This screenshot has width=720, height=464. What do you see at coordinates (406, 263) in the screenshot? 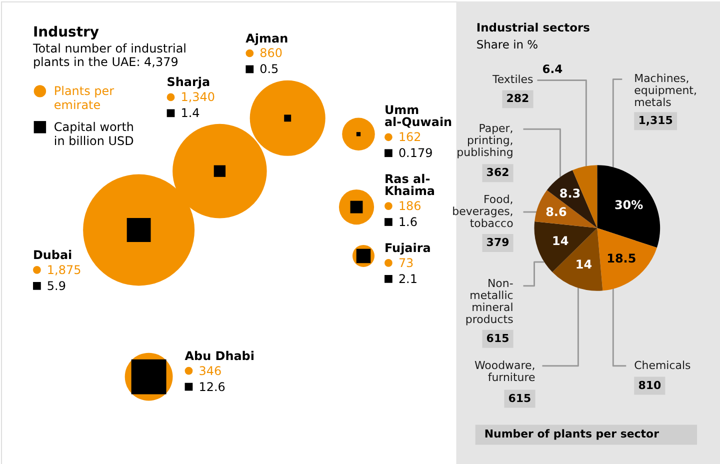
I see `data-label: 73` at bounding box center [406, 263].